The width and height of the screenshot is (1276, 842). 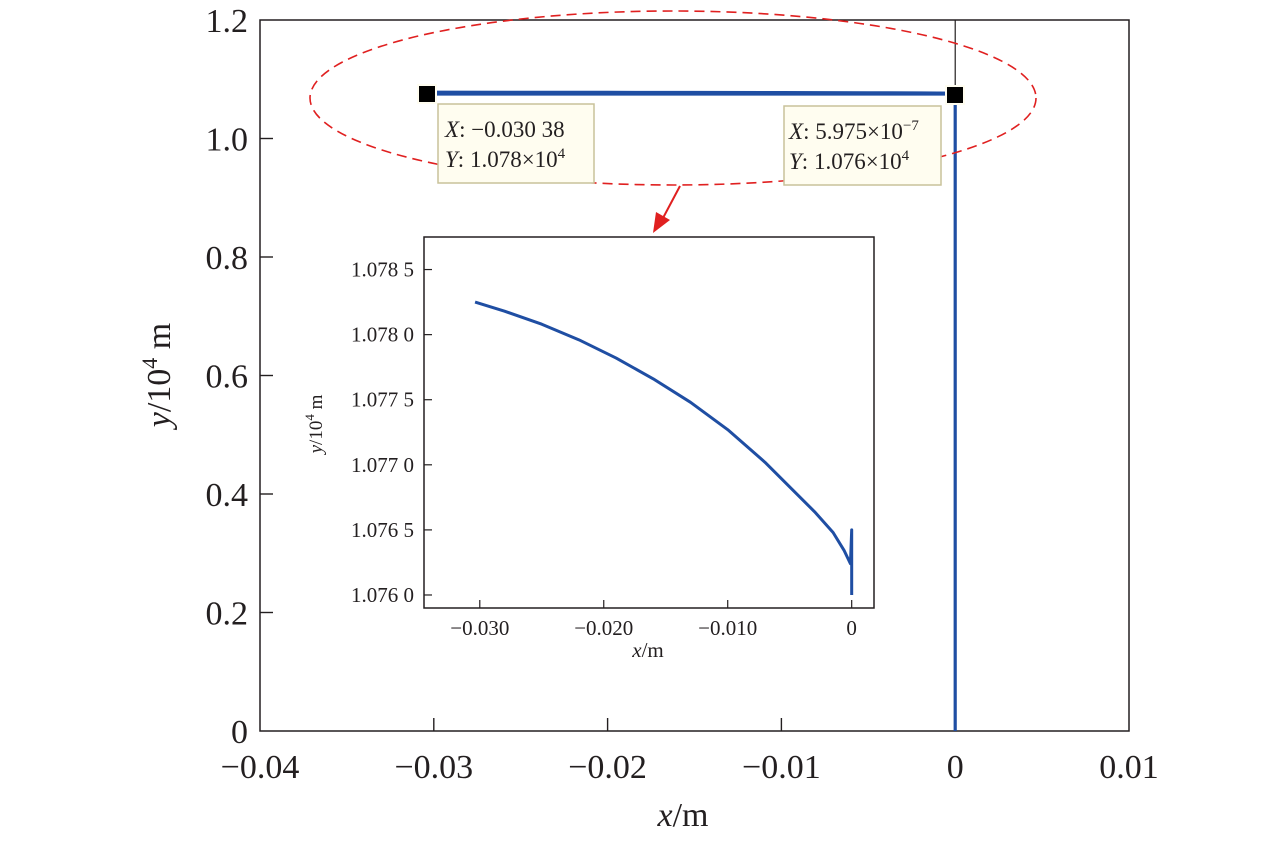 What do you see at coordinates (427, 94) in the screenshot?
I see `datatip-marker-left` at bounding box center [427, 94].